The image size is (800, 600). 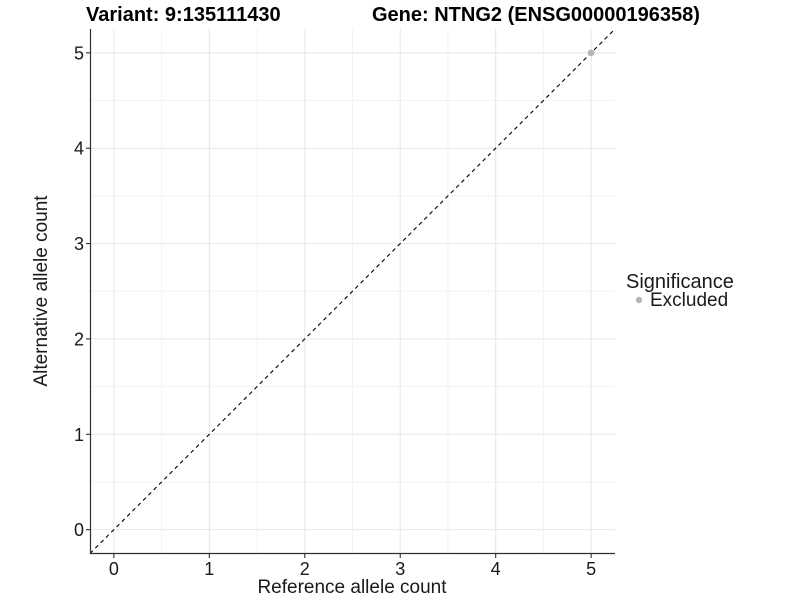 What do you see at coordinates (591, 569) in the screenshot?
I see `x-tick-label: 5` at bounding box center [591, 569].